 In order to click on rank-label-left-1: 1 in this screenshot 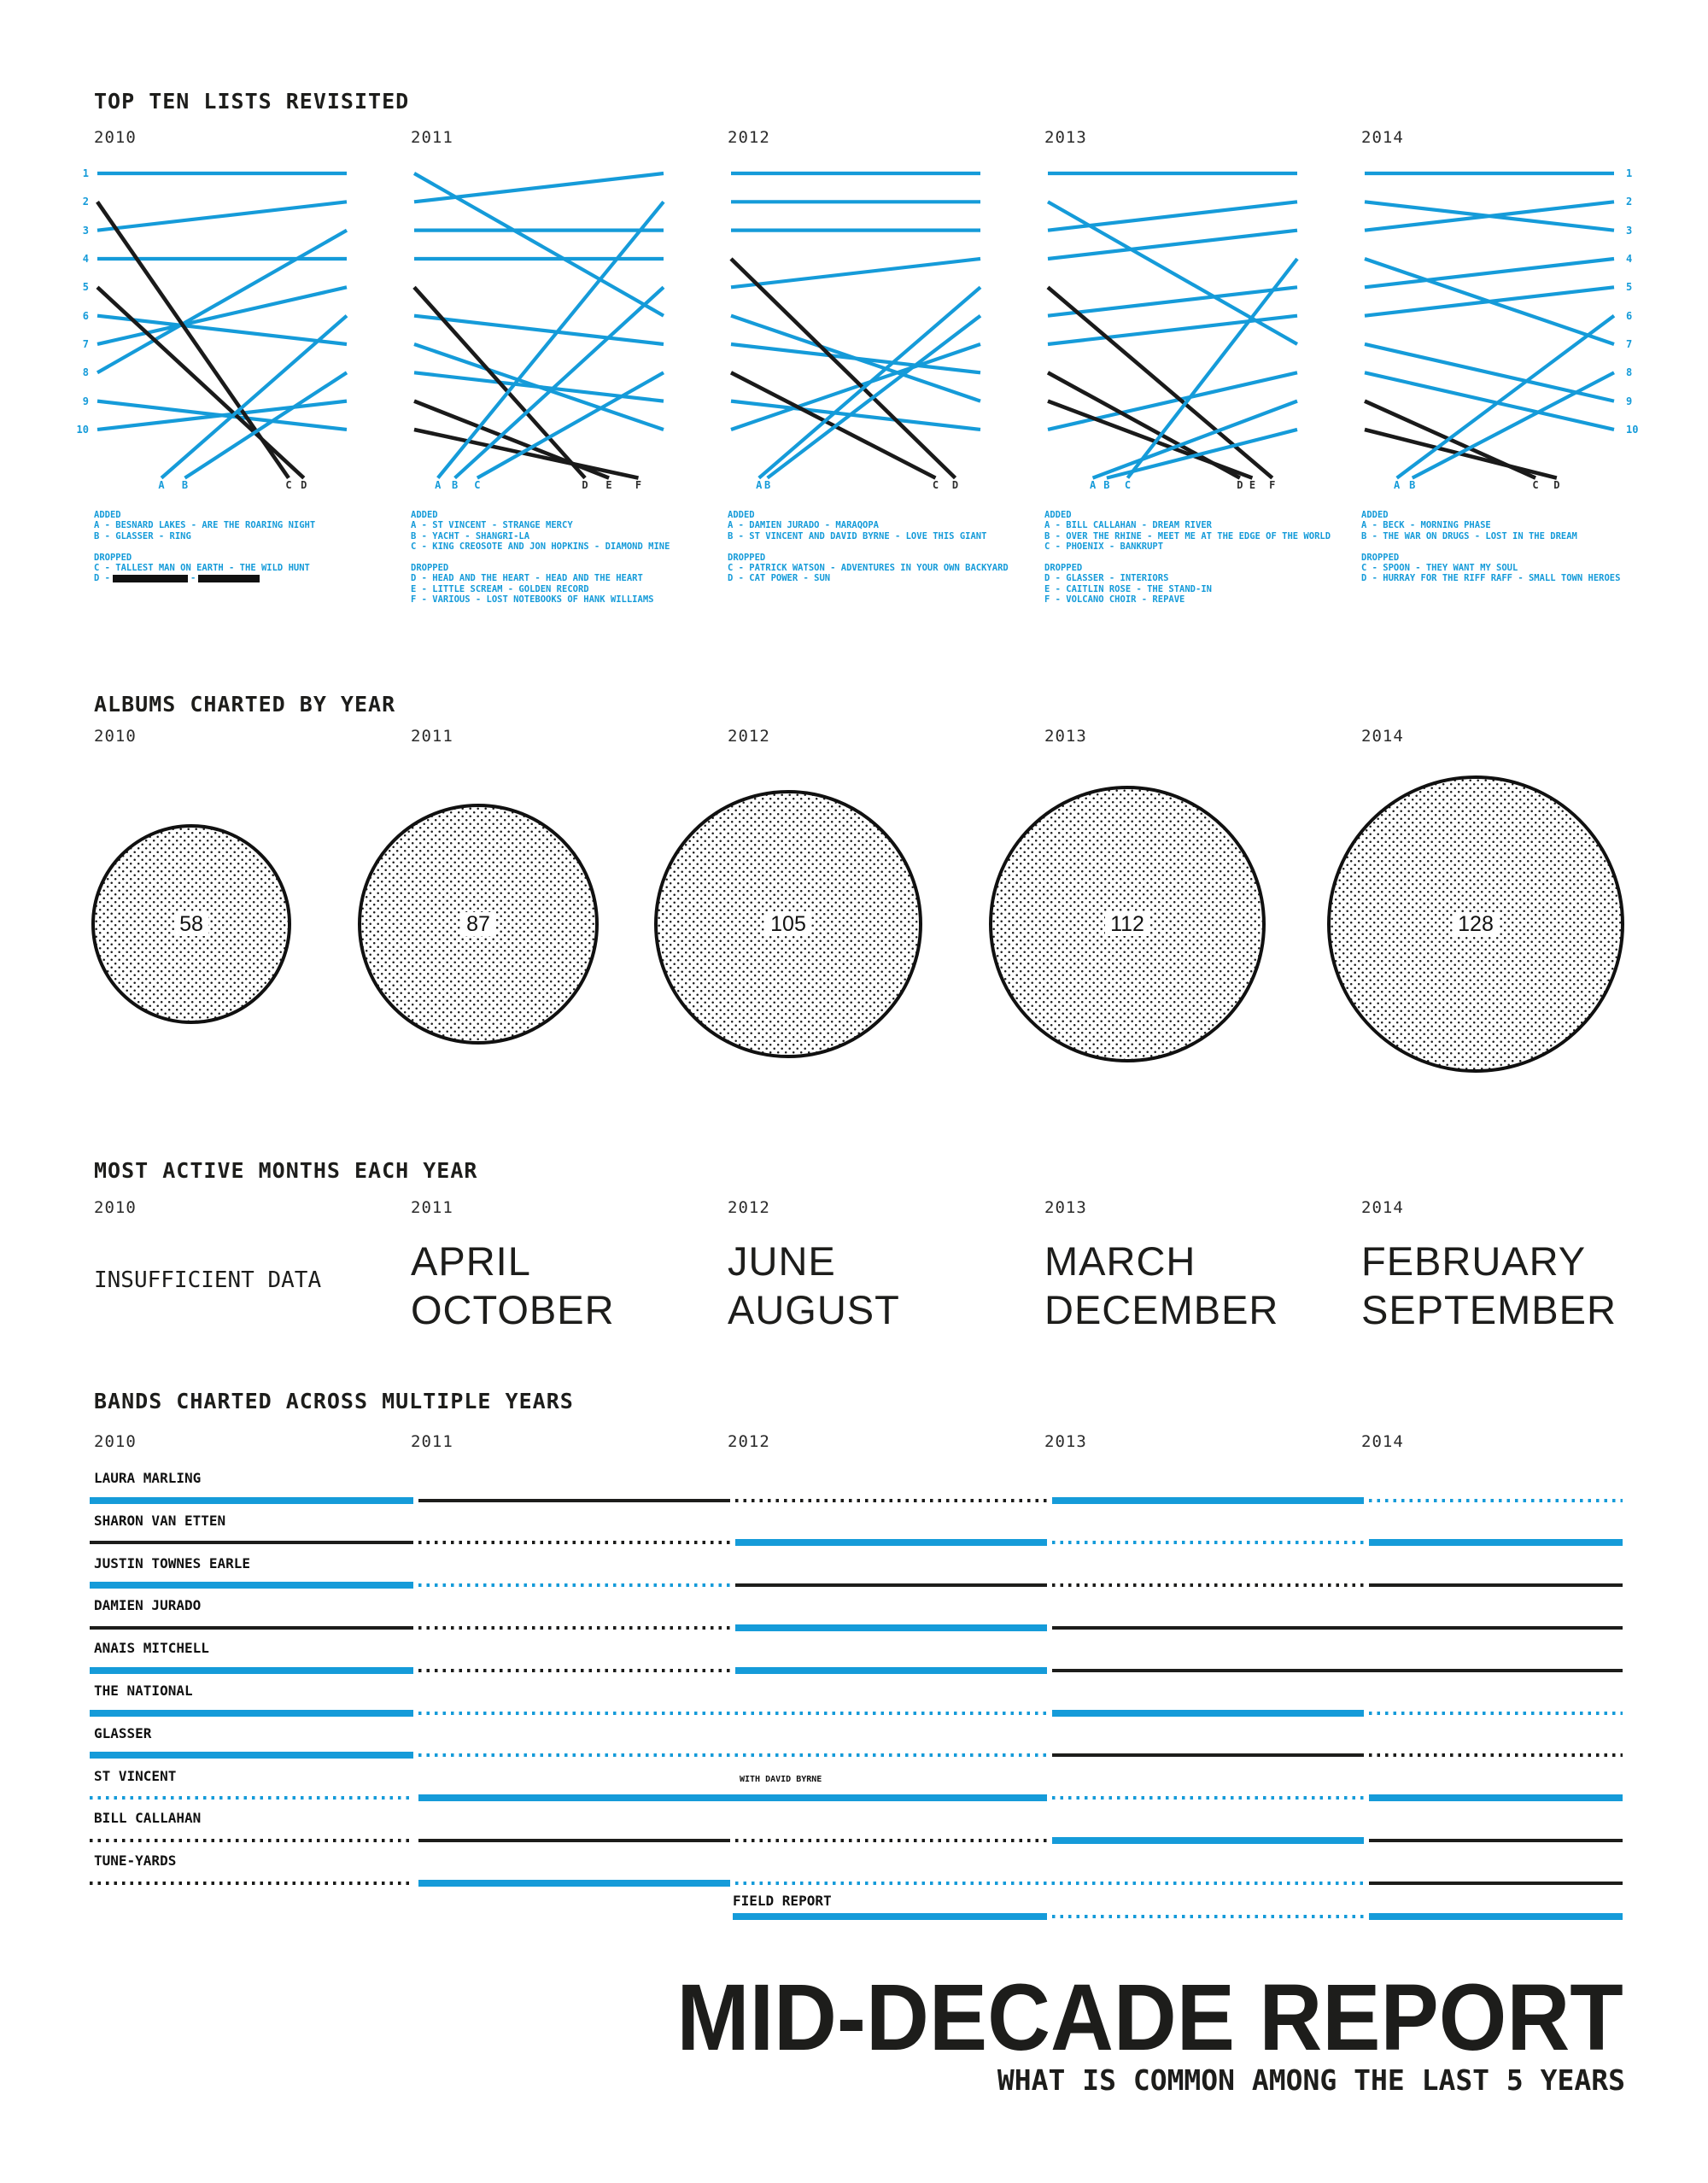, I will do `click(85, 173)`.